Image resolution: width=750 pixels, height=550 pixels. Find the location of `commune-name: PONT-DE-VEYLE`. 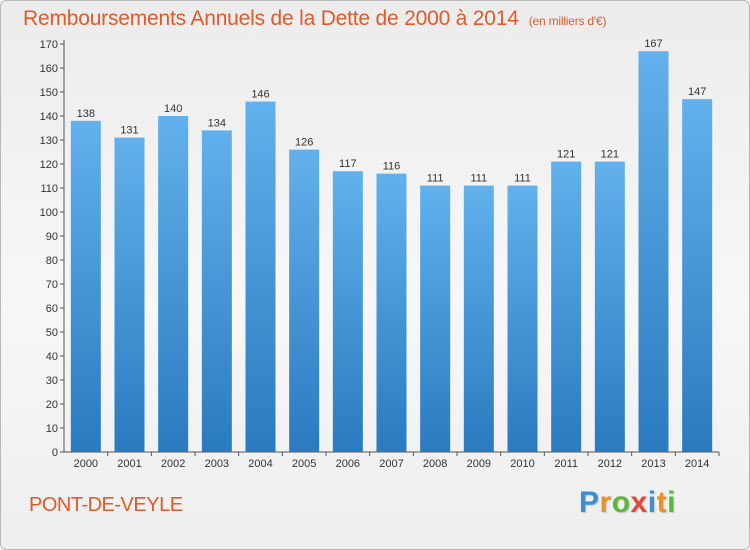

commune-name: PONT-DE-VEYLE is located at coordinates (106, 505).